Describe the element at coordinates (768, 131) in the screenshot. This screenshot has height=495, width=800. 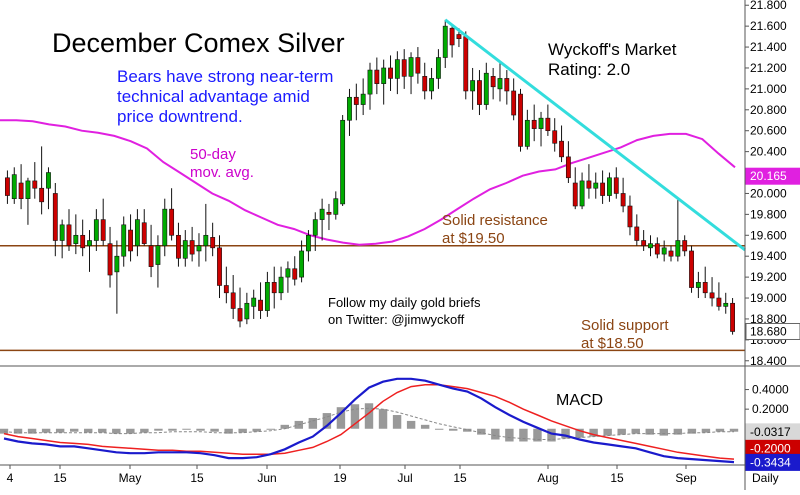
I see `price-tick-label: 20.600` at that location.